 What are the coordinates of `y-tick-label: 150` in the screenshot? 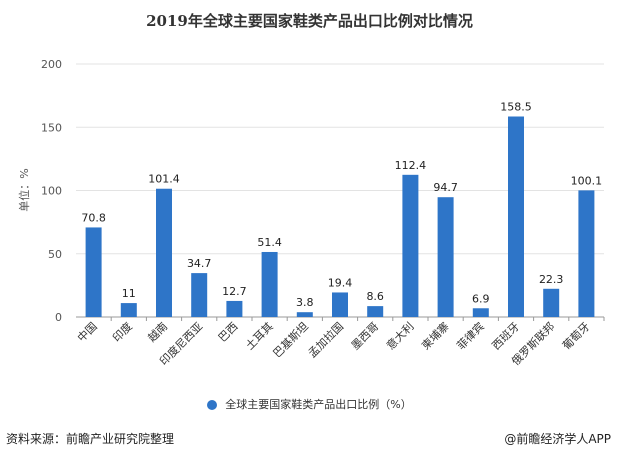 It's located at (51, 127).